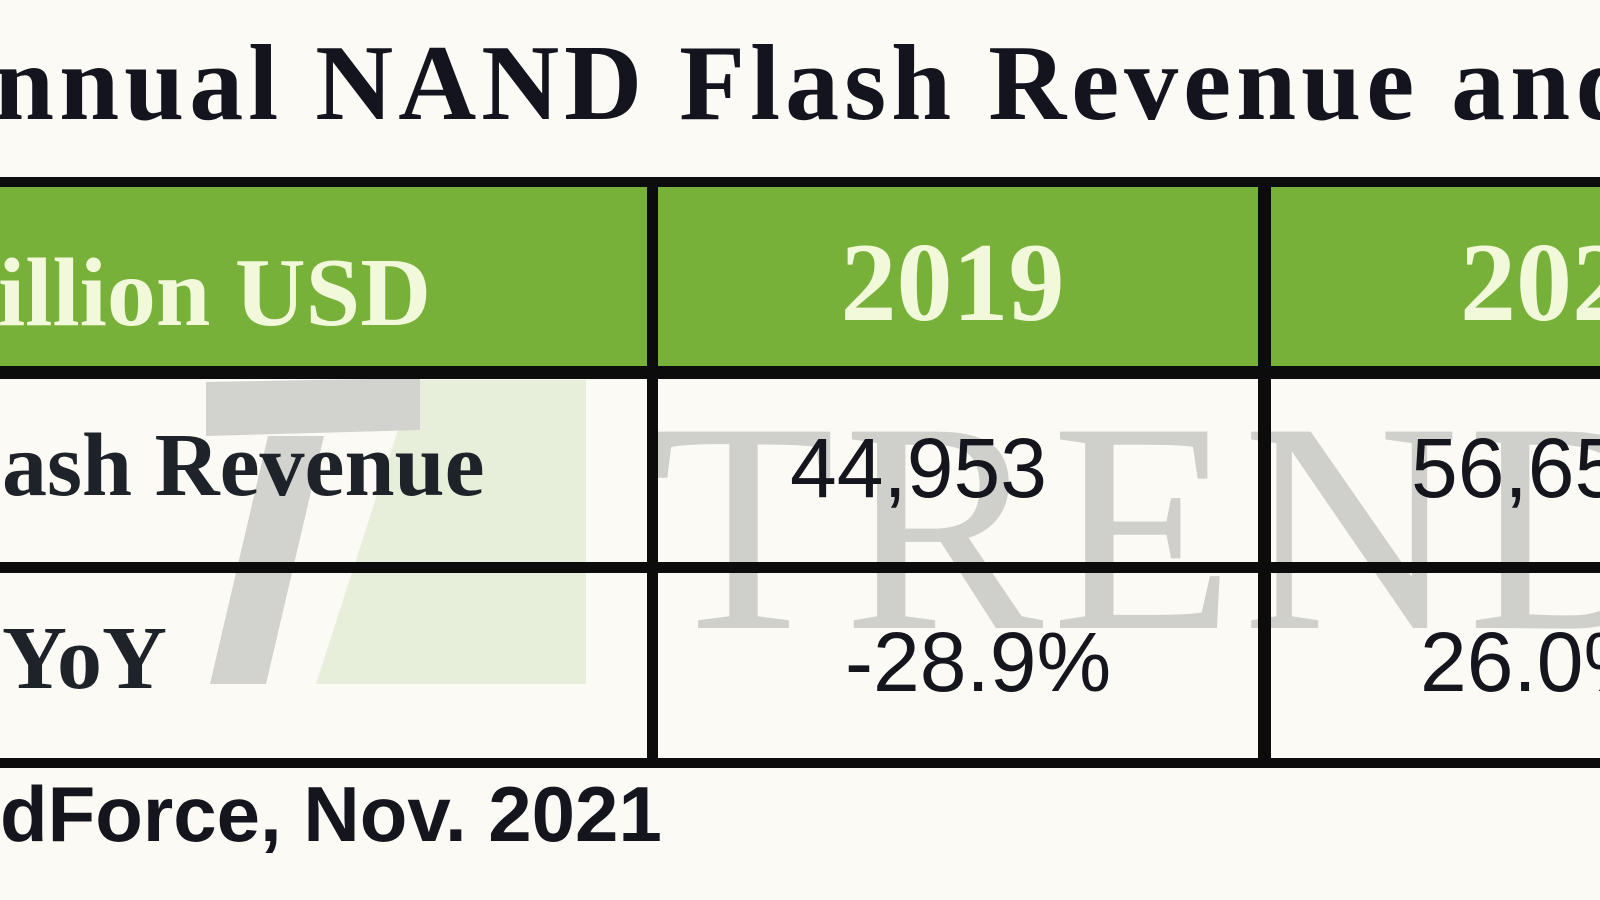 The width and height of the screenshot is (1600, 900). What do you see at coordinates (800, 372) in the screenshot?
I see `table-border-header-bottom` at bounding box center [800, 372].